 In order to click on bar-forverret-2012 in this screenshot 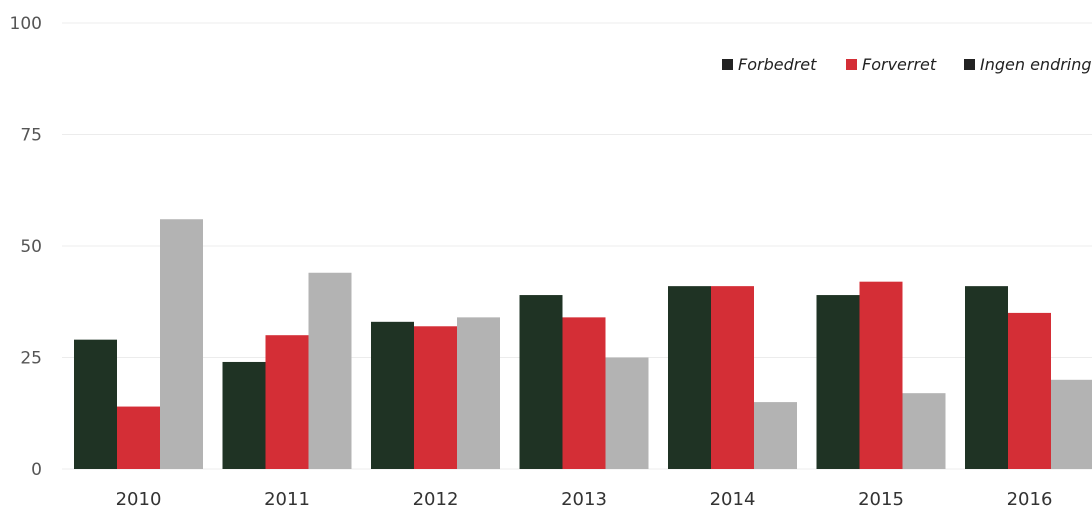, I will do `click(435, 397)`.